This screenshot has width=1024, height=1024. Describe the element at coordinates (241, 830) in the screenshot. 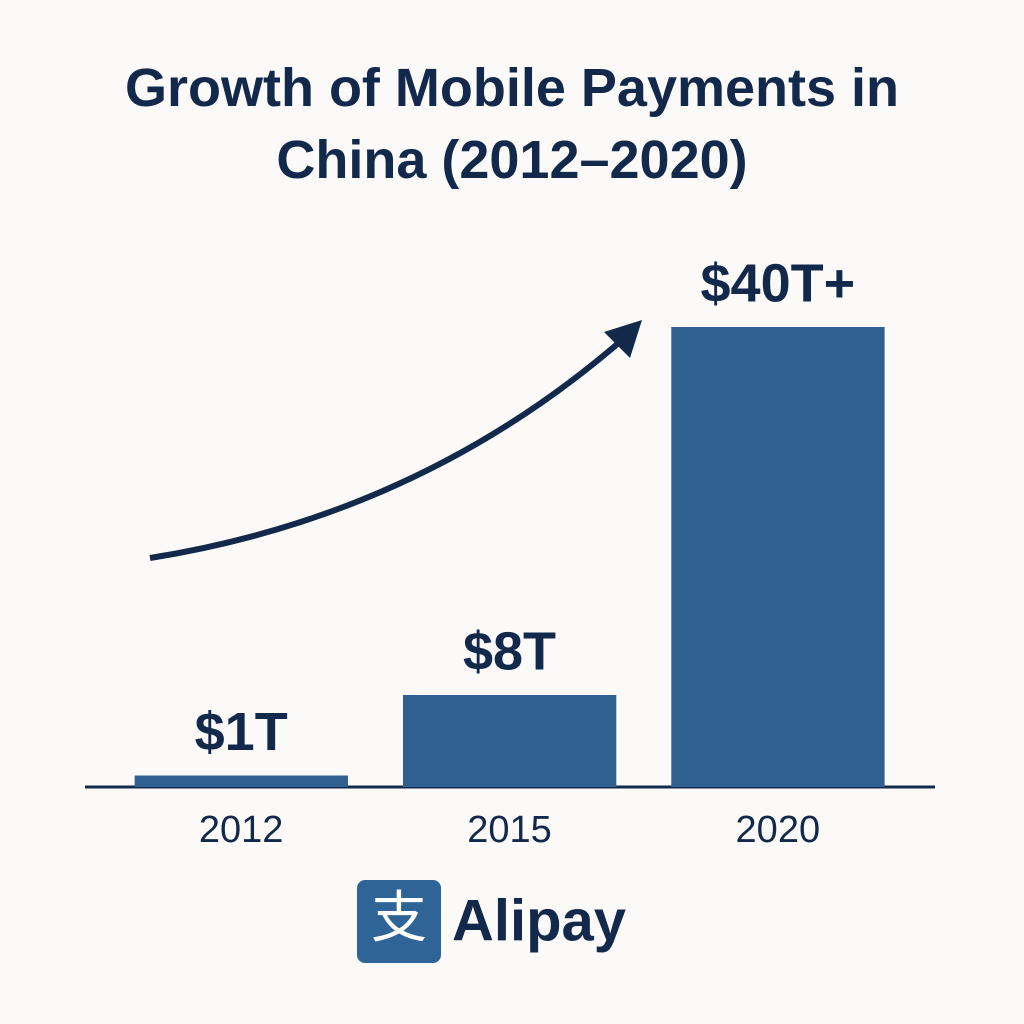

I see `x-tick-label: 2012` at that location.